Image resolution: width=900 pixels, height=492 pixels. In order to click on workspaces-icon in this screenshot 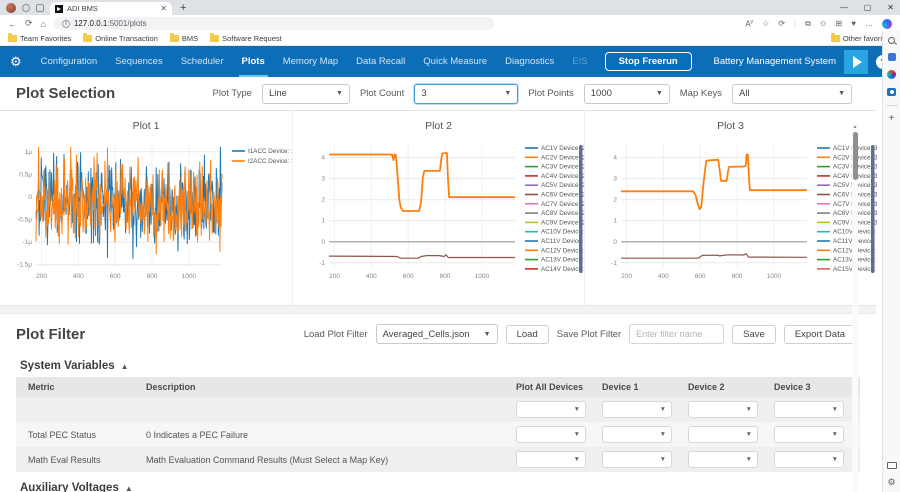, I will do `click(26, 7)`.